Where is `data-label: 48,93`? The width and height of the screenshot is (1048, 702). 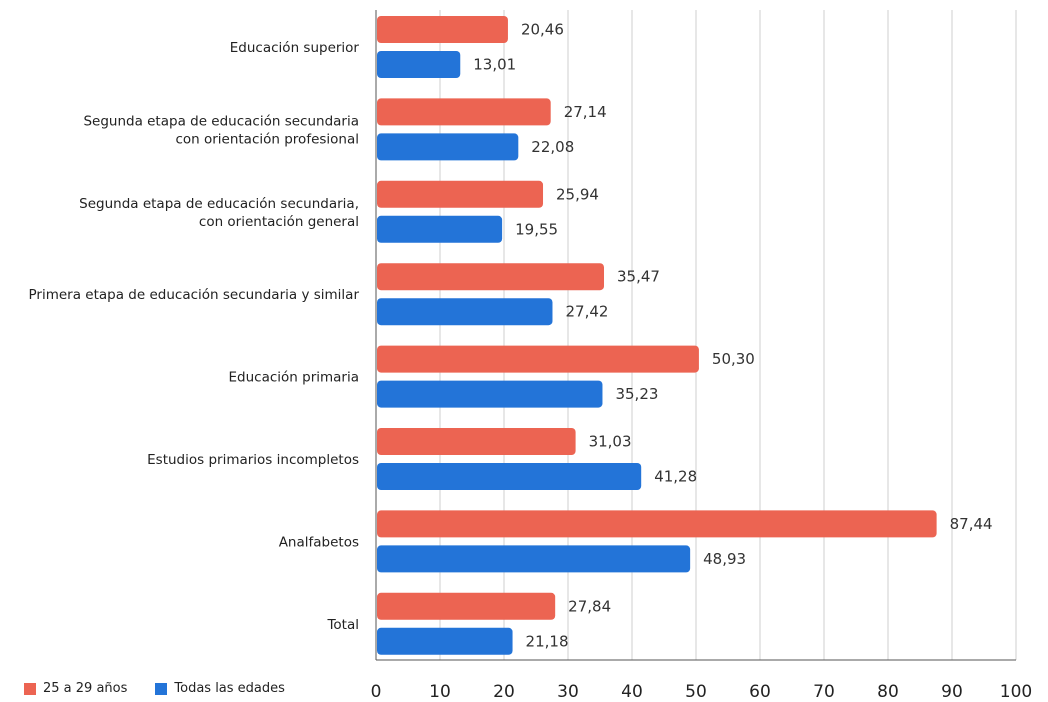 data-label: 48,93 is located at coordinates (724, 559).